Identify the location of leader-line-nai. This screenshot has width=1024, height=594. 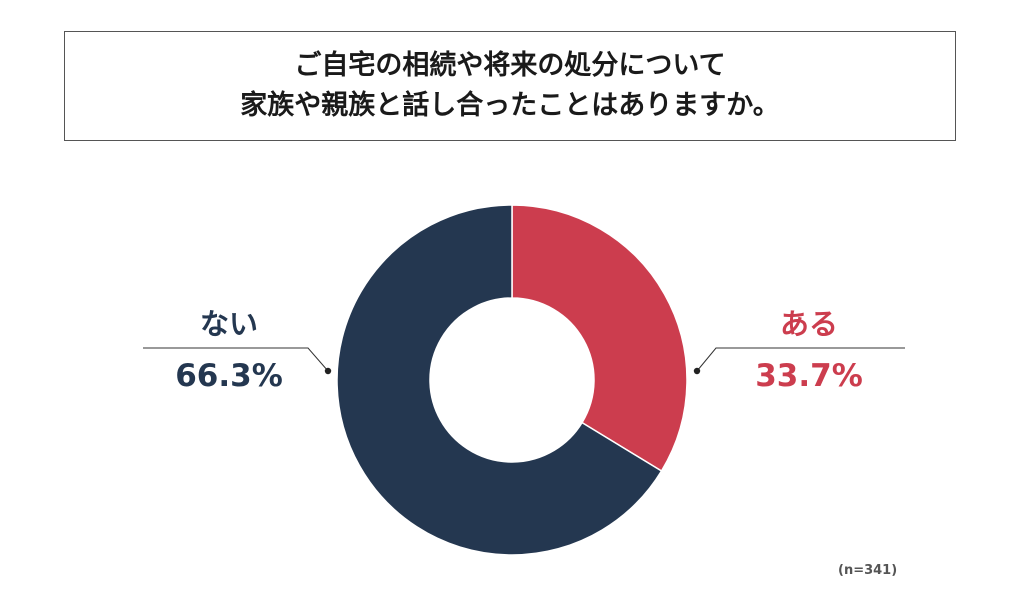
(236, 359).